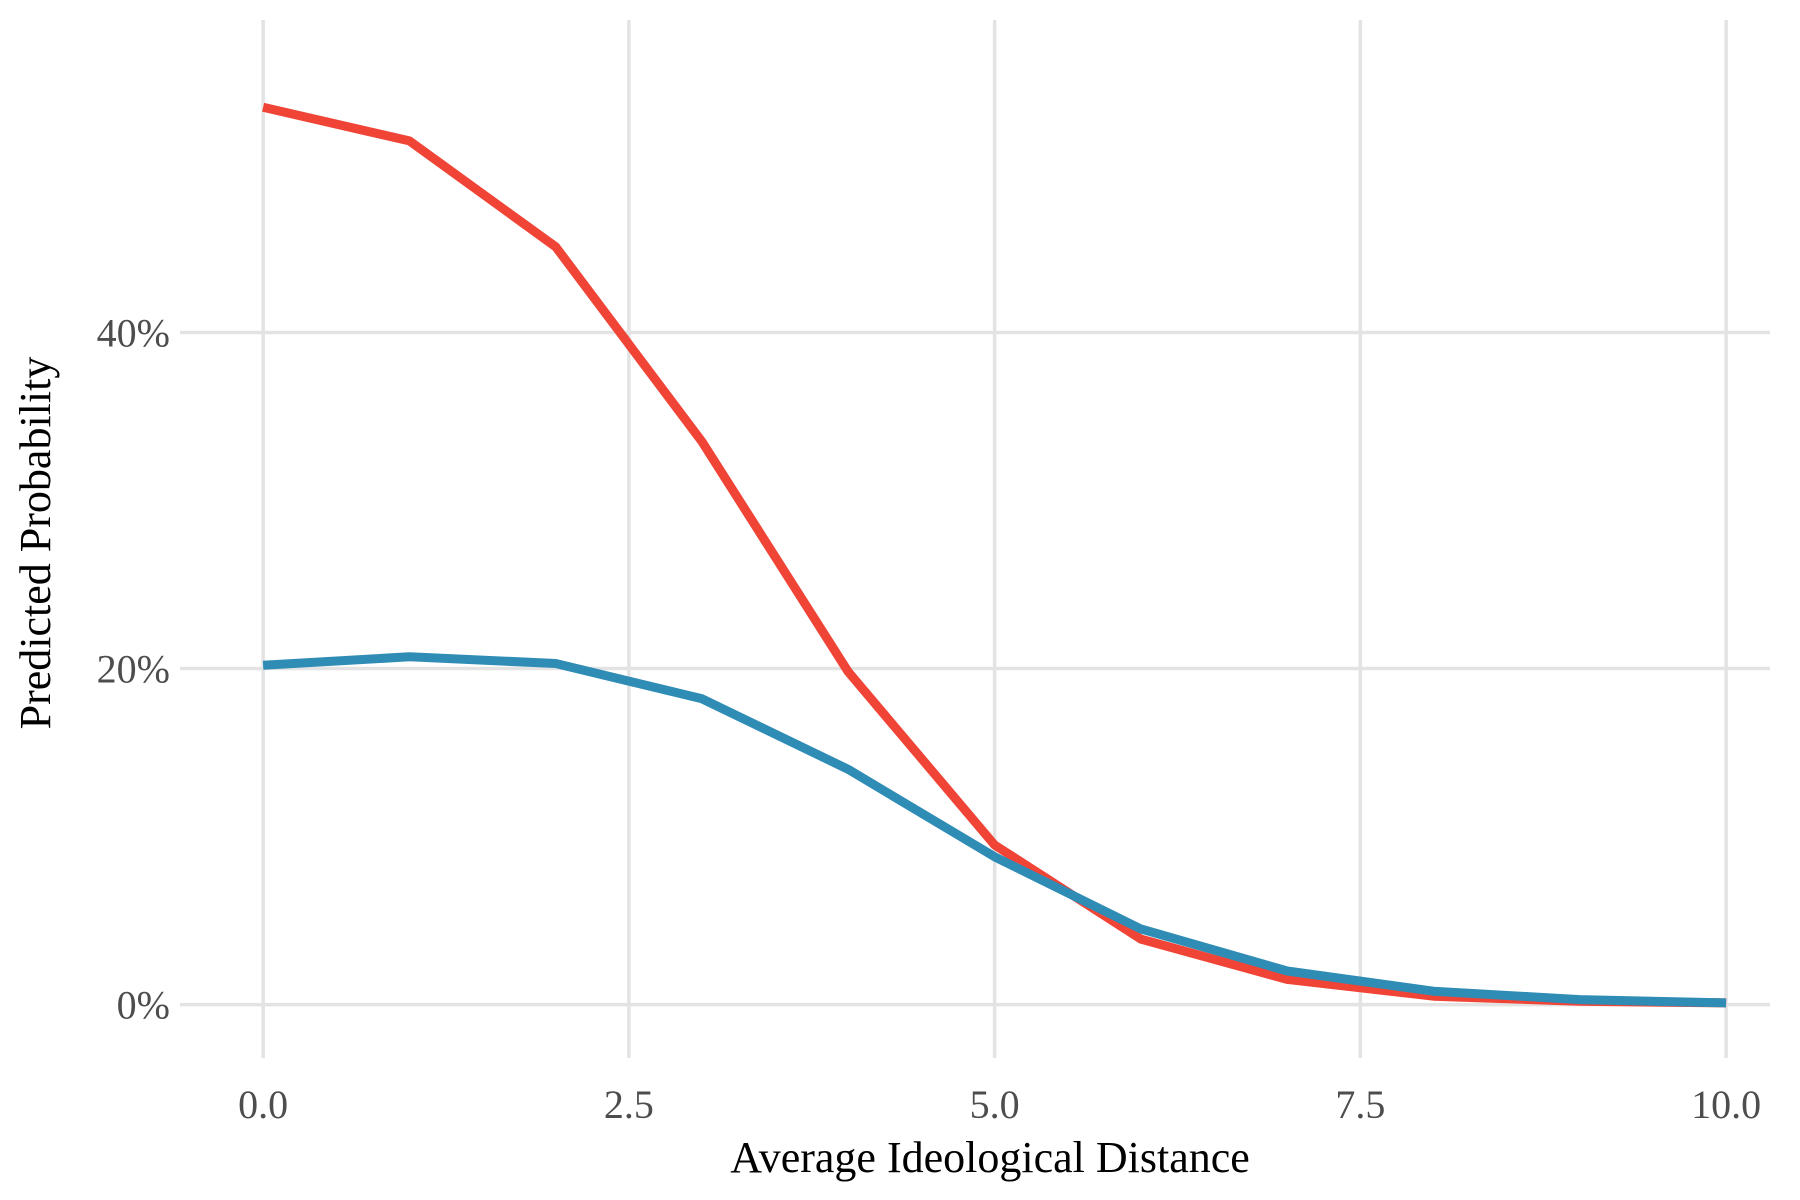 The width and height of the screenshot is (1800, 1200). I want to click on x-axis-title: Average Ideological Distance, so click(990, 1157).